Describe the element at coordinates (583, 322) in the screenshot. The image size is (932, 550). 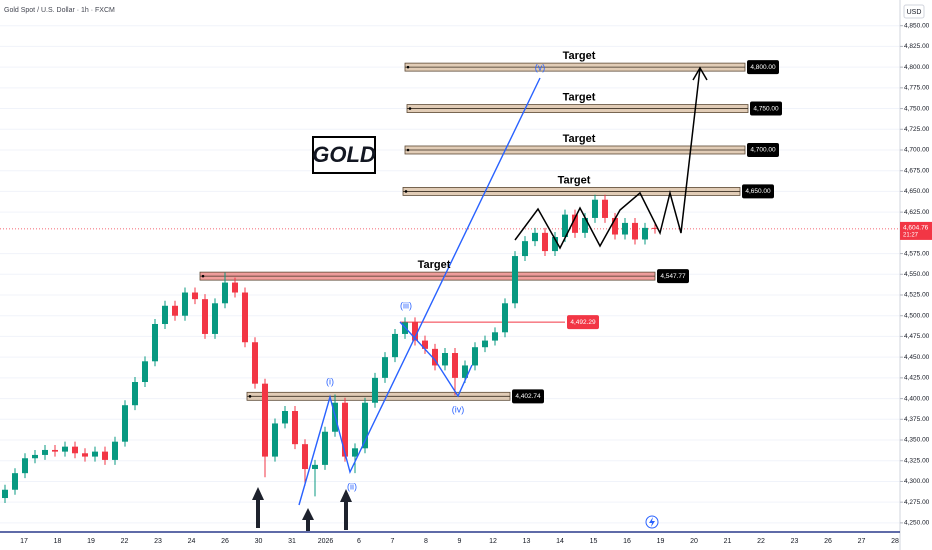
I see `level-label: 4,492.29` at that location.